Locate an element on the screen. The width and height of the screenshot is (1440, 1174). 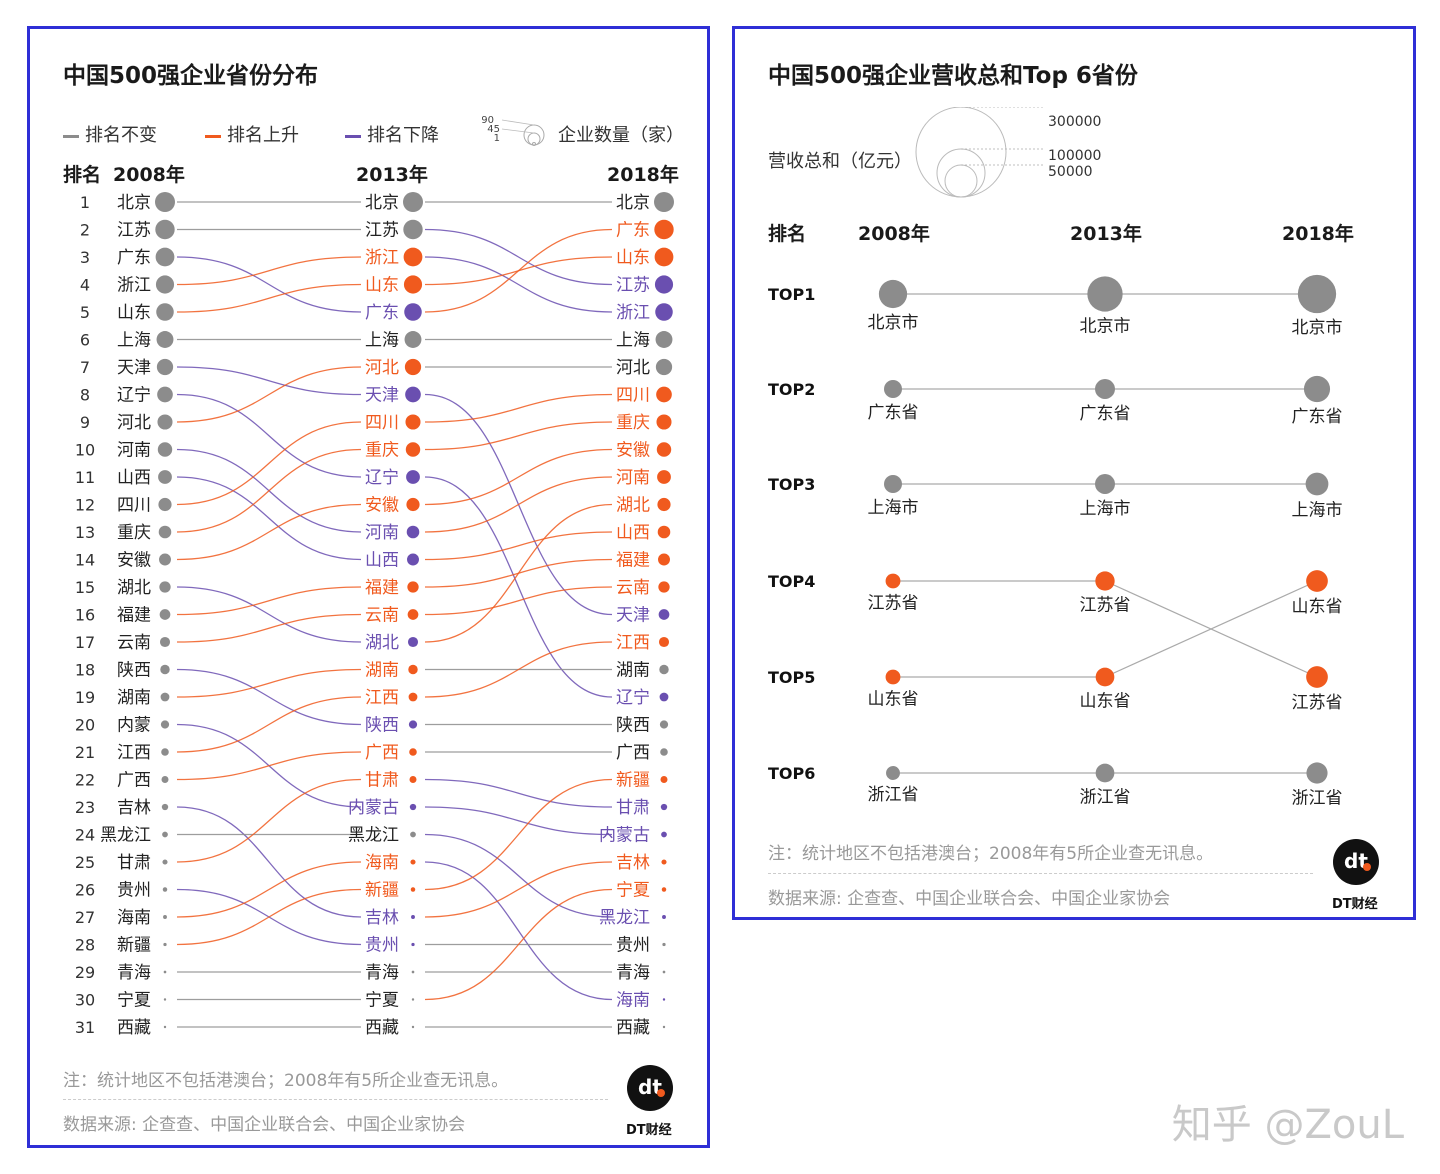
rank-number: 24 is located at coordinates (85, 835).